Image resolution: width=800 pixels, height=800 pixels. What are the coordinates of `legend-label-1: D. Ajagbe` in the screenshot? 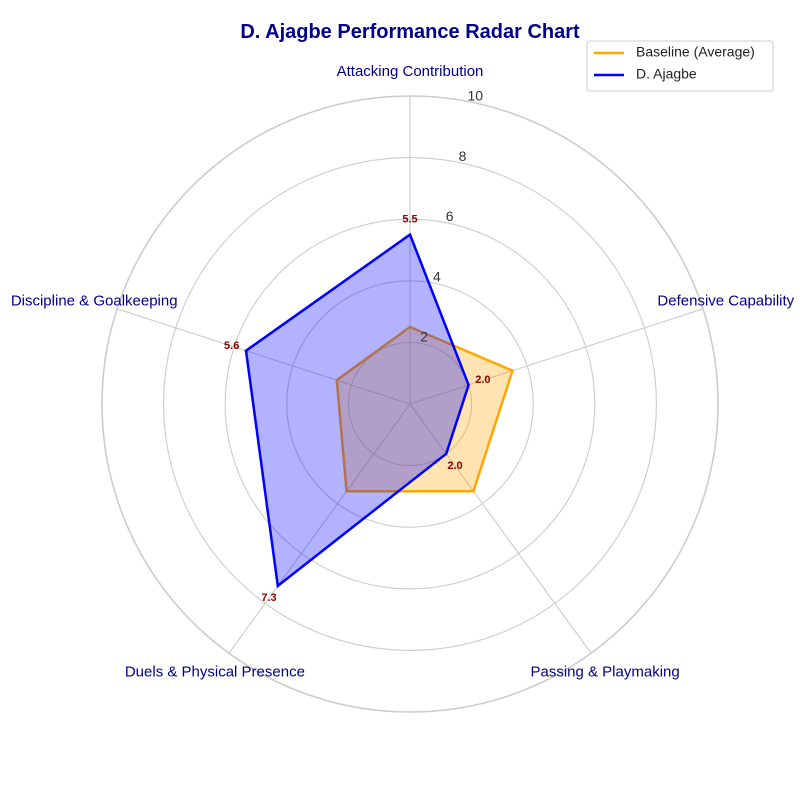 It's located at (666, 74).